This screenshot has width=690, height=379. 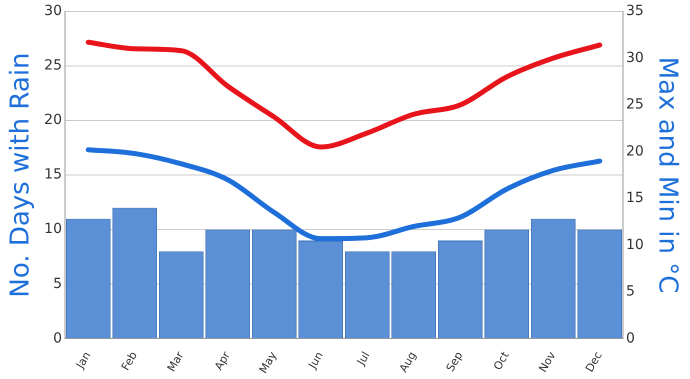 I want to click on y-tick-label: 5, so click(x=57, y=284).